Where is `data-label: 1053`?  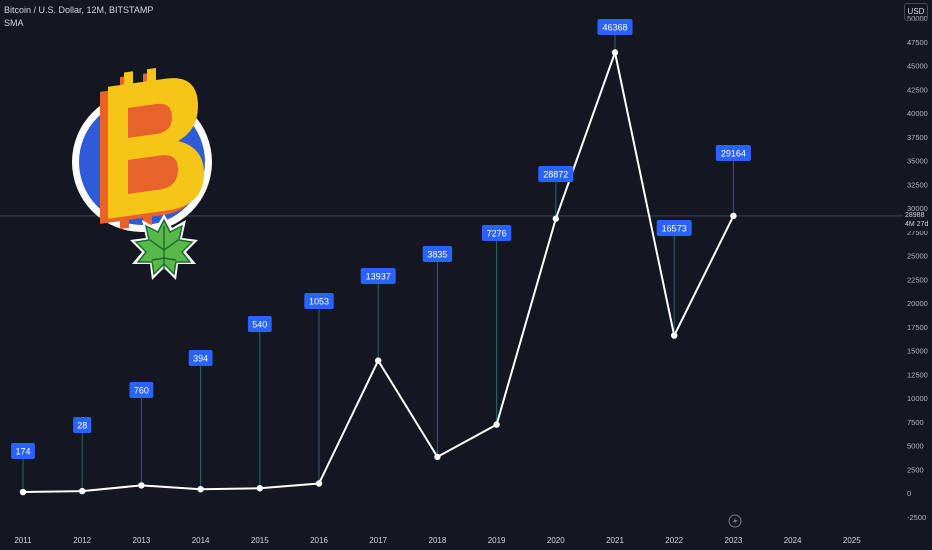
data-label: 1053 is located at coordinates (319, 302).